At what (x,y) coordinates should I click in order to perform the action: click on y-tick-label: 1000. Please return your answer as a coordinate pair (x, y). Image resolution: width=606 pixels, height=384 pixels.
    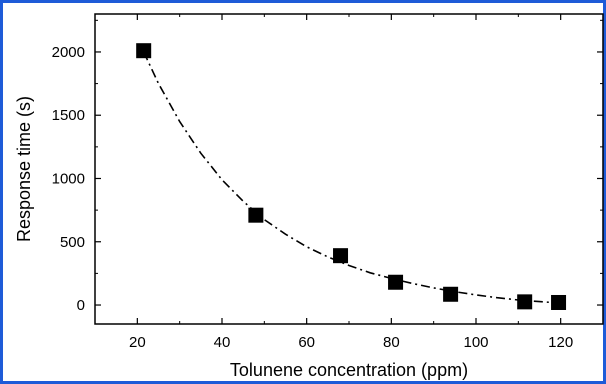
    Looking at the image, I should click on (68, 178).